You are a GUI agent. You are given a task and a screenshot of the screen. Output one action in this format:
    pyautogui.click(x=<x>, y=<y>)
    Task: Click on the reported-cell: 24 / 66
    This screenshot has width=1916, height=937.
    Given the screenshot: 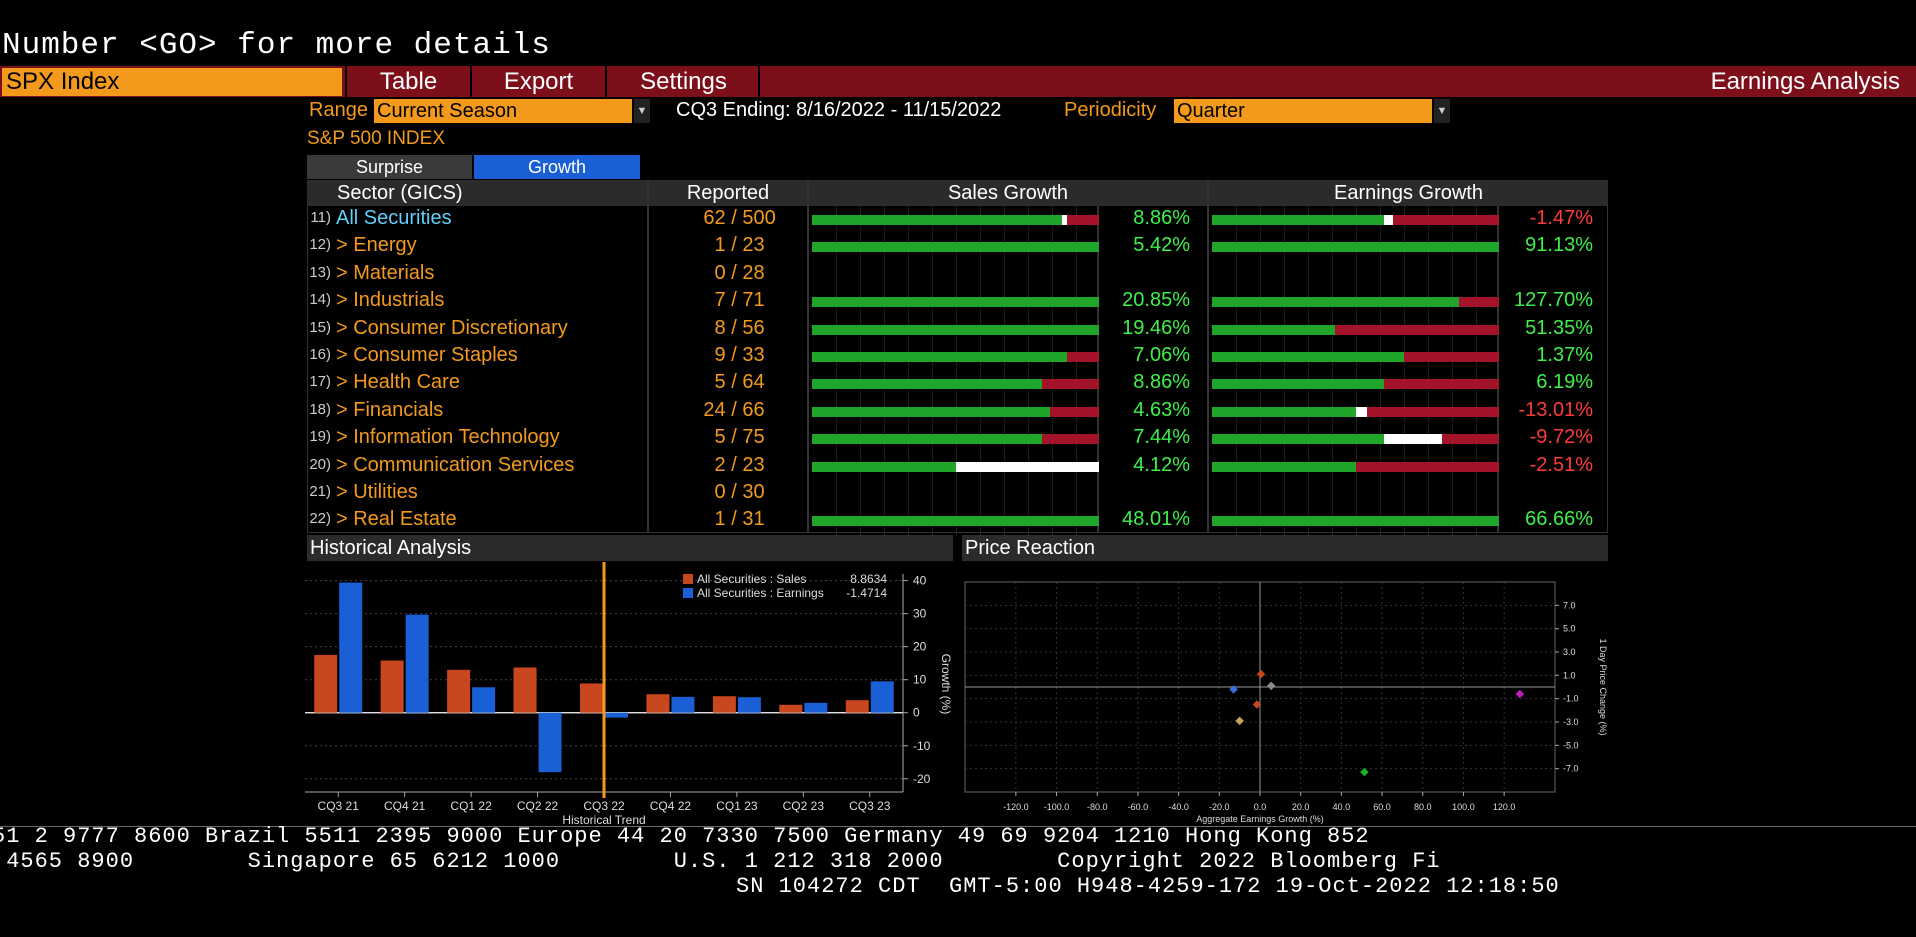 What is the action you would take?
    pyautogui.click(x=728, y=410)
    